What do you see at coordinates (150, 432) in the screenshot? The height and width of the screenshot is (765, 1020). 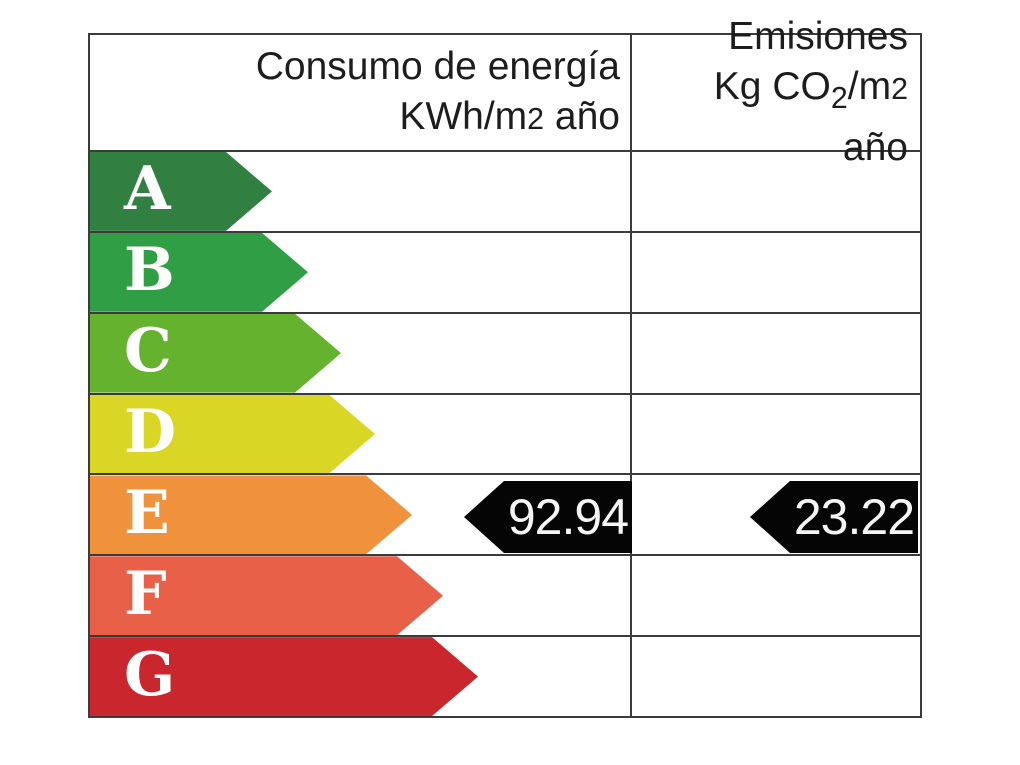 I see `rating-letter-d: D` at bounding box center [150, 432].